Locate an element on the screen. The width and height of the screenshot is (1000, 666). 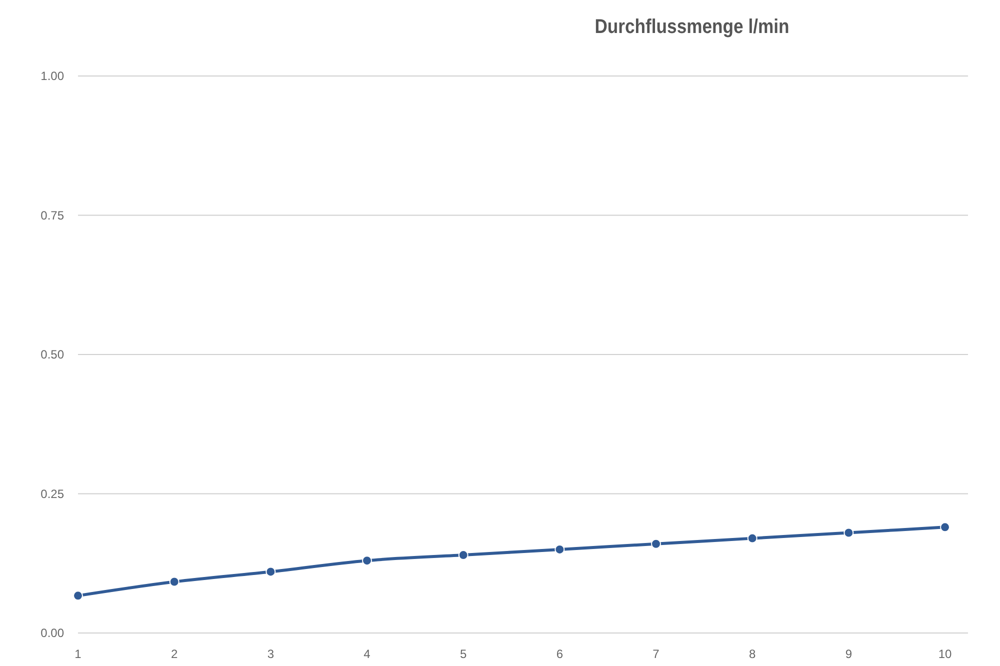
chart-title: Durchflussmenge l/min is located at coordinates (692, 26).